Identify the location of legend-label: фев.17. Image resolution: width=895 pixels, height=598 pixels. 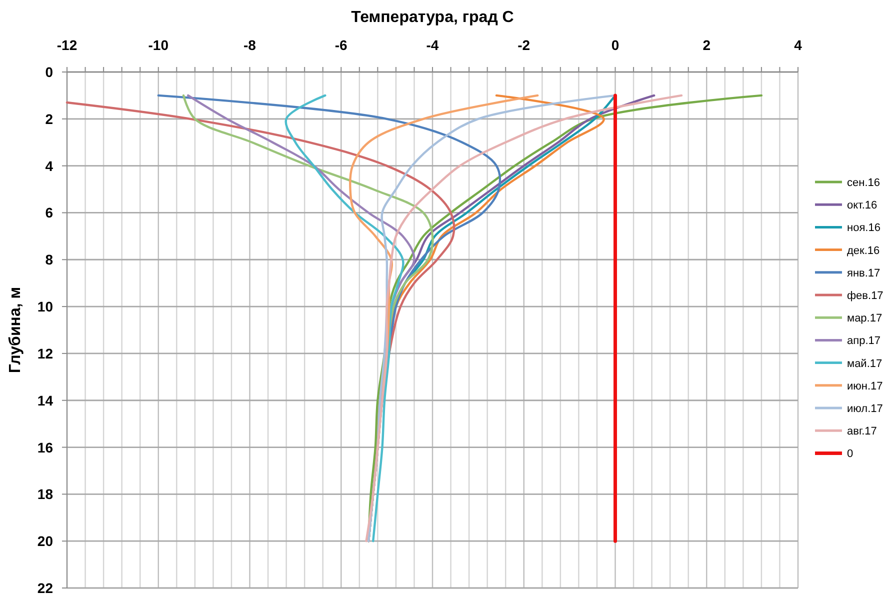
(865, 296).